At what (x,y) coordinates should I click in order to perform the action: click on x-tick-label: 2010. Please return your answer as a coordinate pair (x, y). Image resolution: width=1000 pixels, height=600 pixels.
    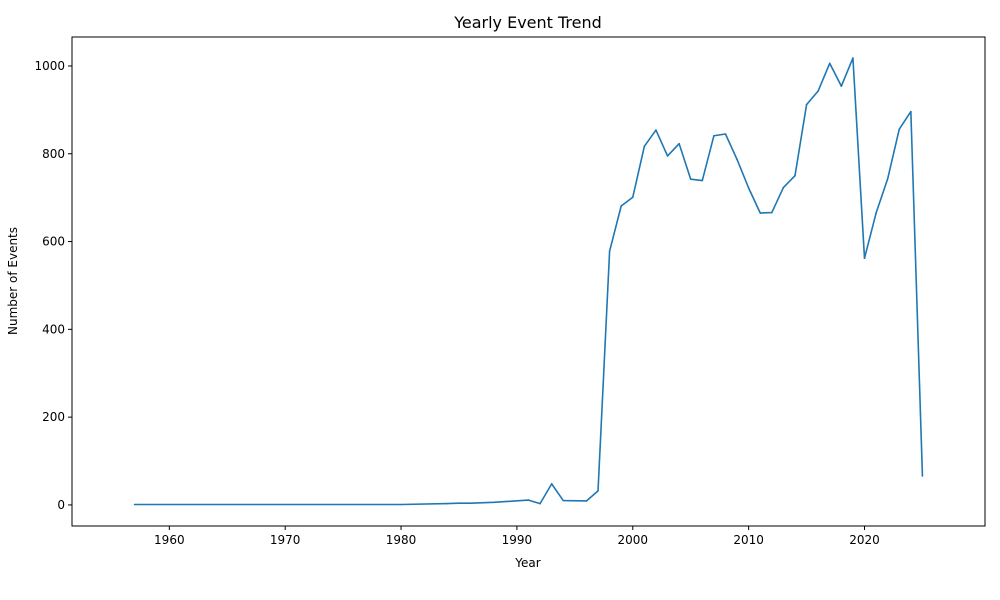
    Looking at the image, I should click on (748, 540).